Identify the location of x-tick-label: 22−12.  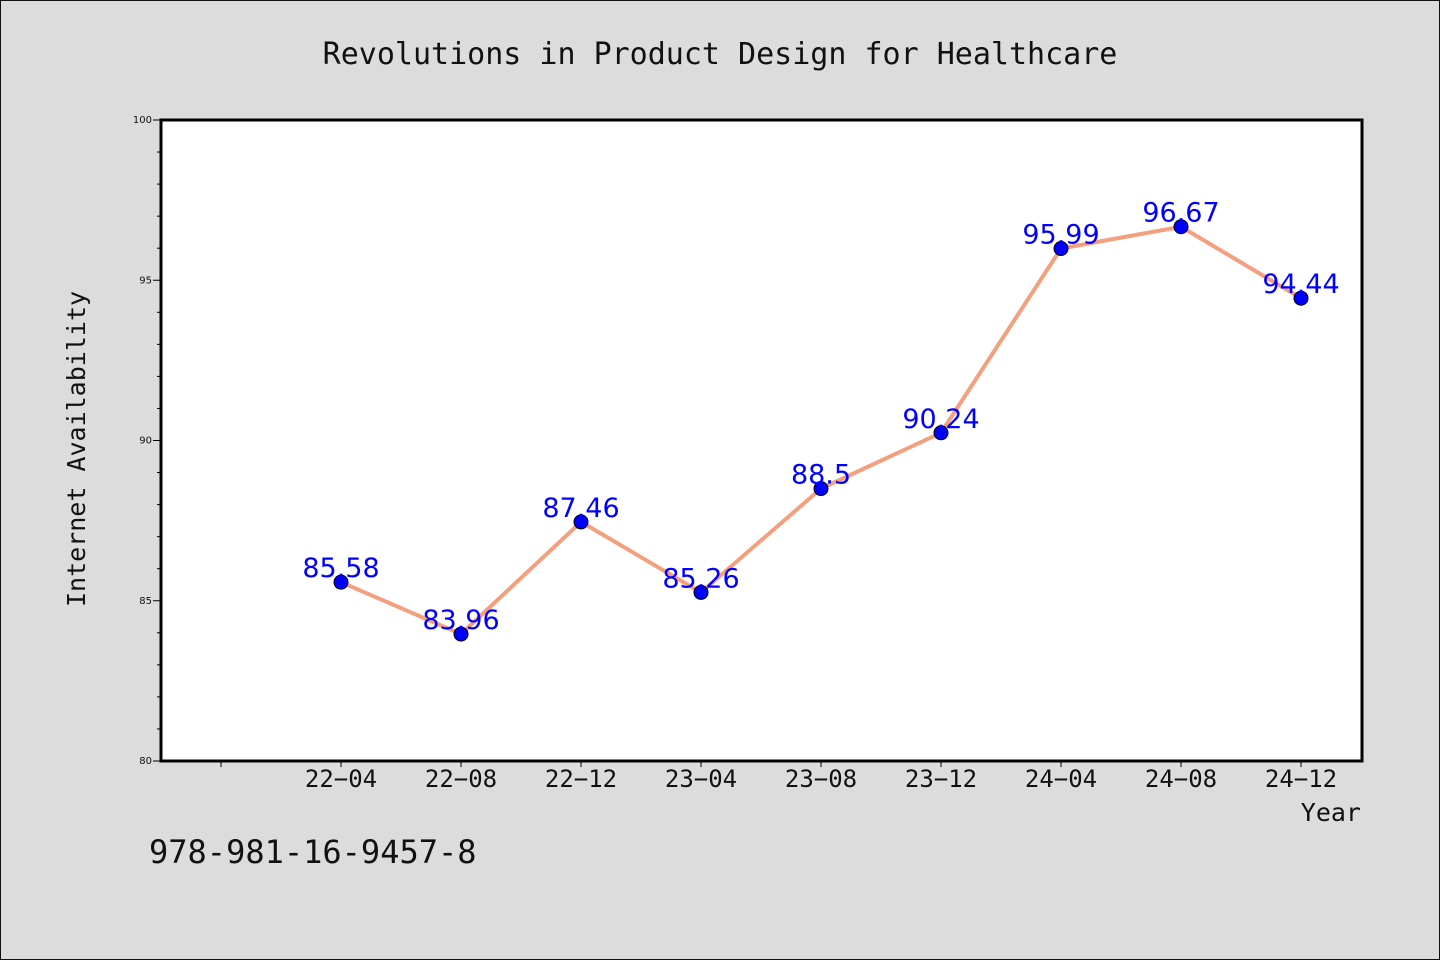
(581, 779).